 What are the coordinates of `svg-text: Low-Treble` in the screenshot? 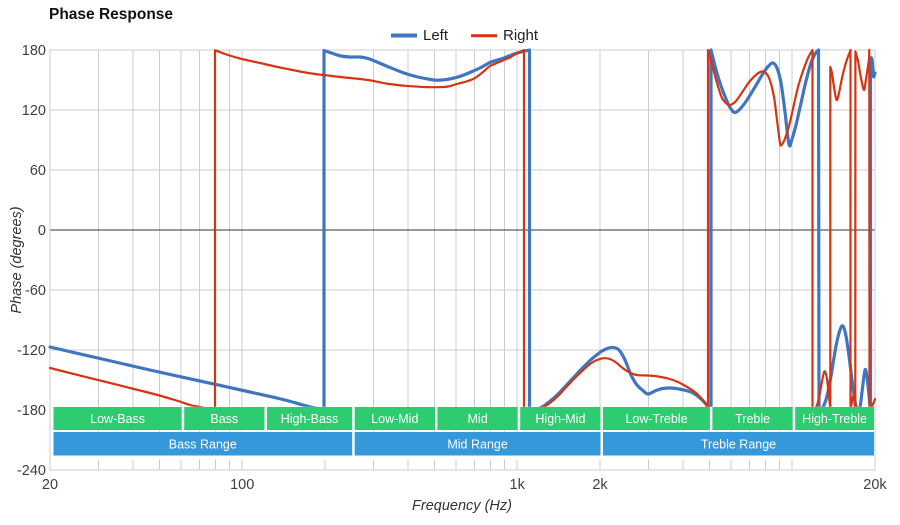 It's located at (656, 419).